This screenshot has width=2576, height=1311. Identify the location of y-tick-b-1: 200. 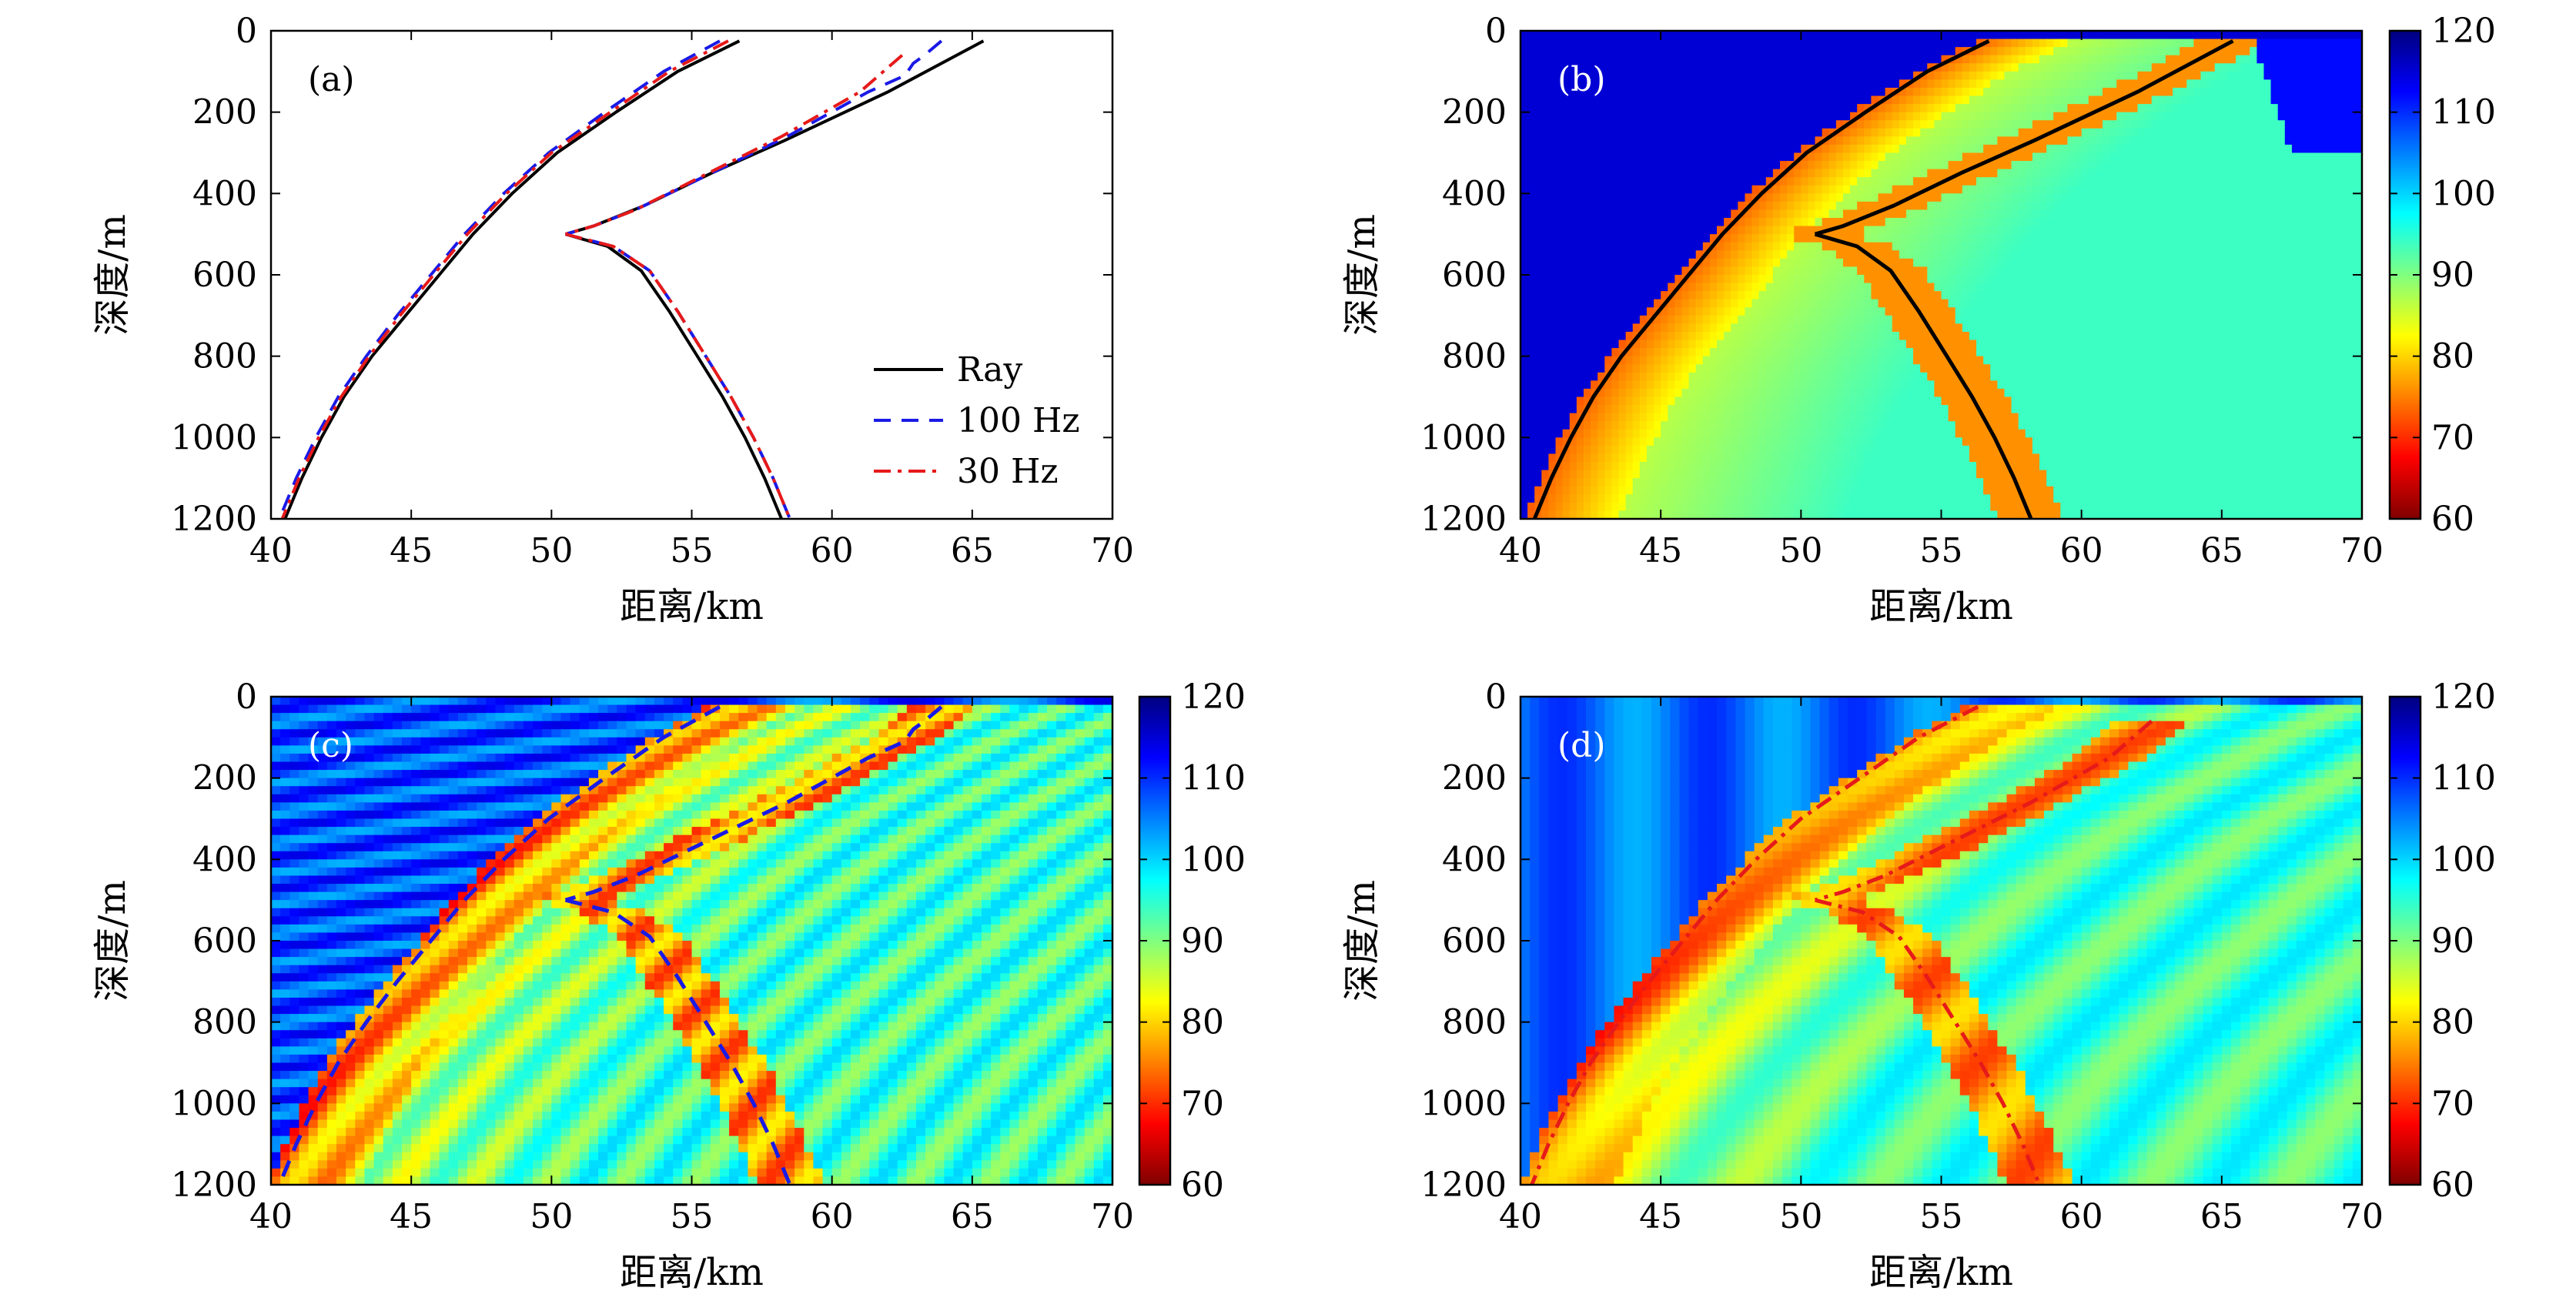
(1474, 112).